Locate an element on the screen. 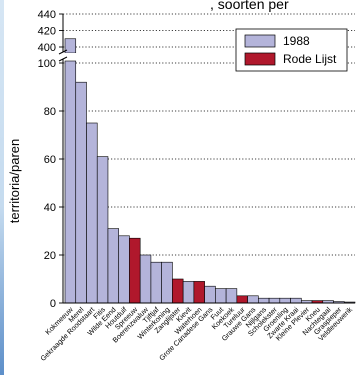 Image resolution: width=357 pixels, height=375 pixels. legend-swatch-rode-lijst is located at coordinates (260, 59).